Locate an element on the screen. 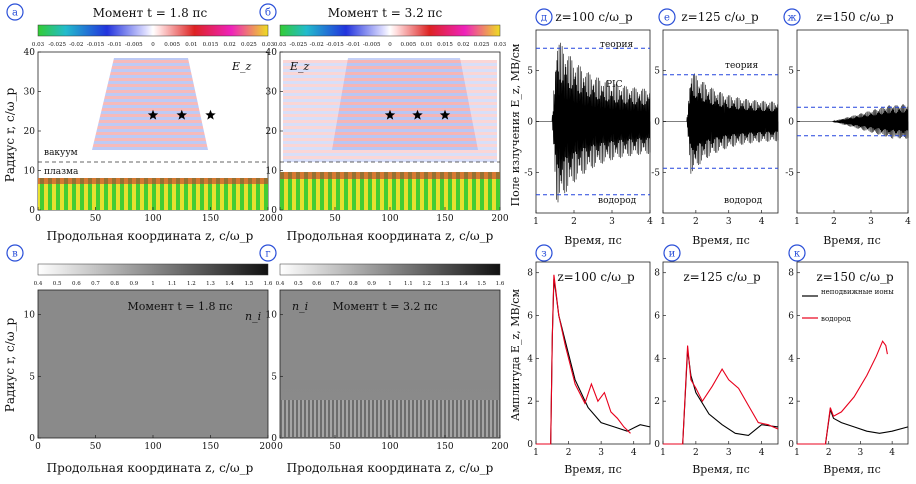 The image size is (916, 484). y-tick-label: 8 is located at coordinates (791, 274).